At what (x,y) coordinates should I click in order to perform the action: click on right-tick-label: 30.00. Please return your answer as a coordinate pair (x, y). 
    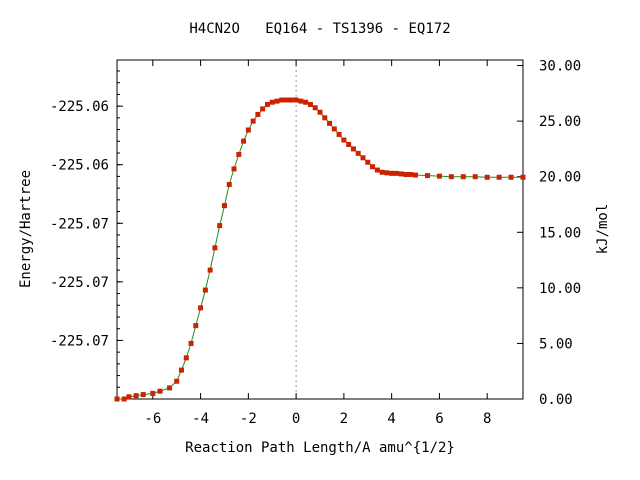
    Looking at the image, I should click on (560, 67).